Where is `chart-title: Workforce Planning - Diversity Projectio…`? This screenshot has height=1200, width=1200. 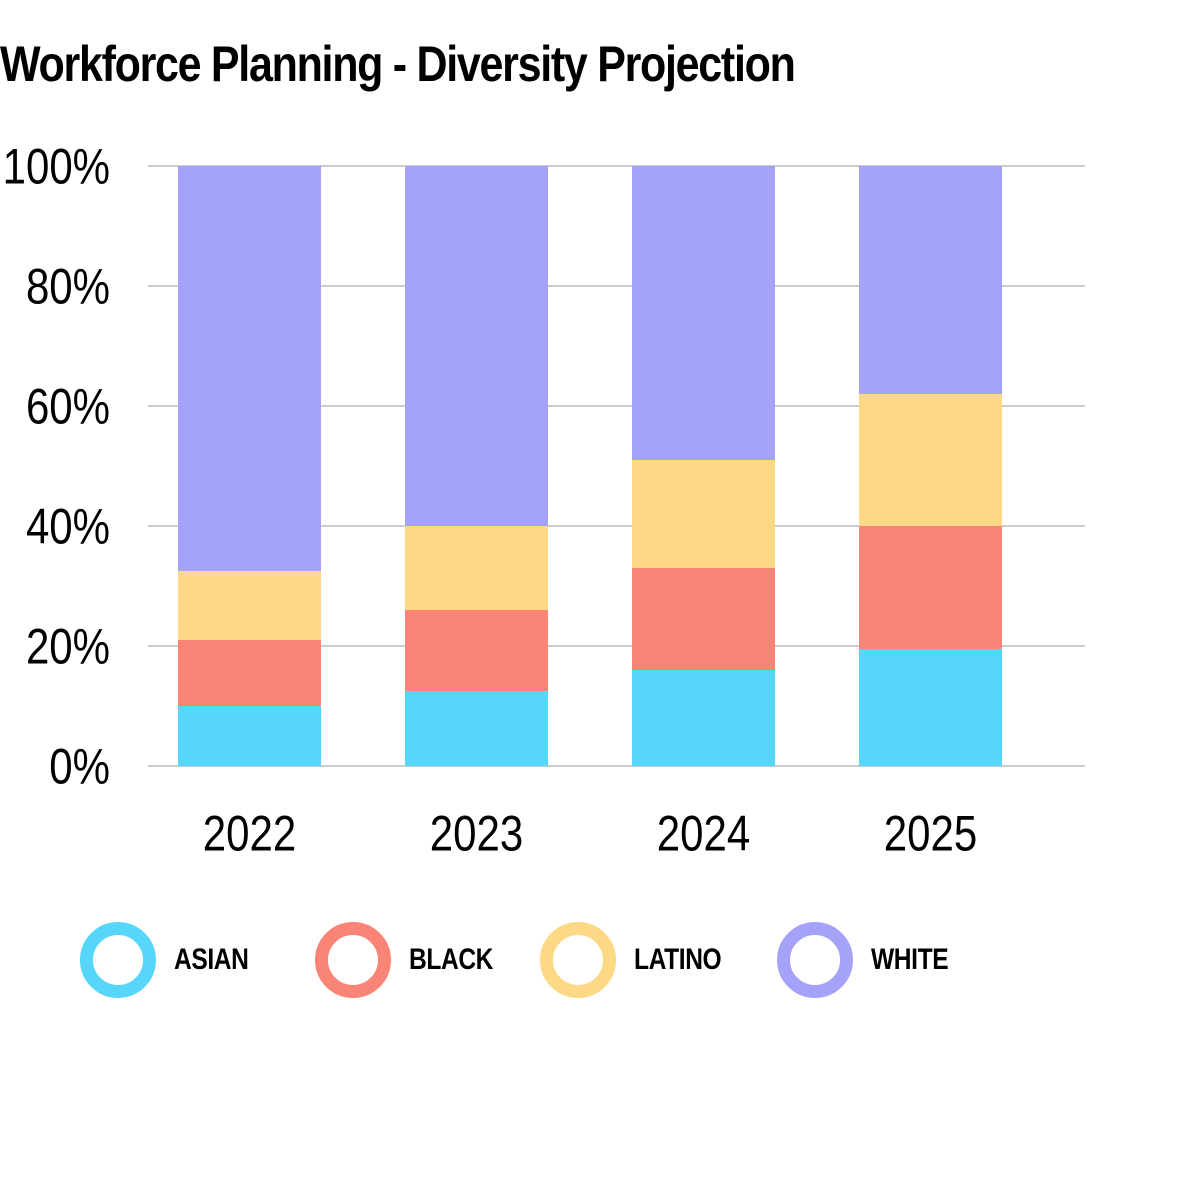 chart-title: Workforce Planning - Diversity Projectio… is located at coordinates (398, 64).